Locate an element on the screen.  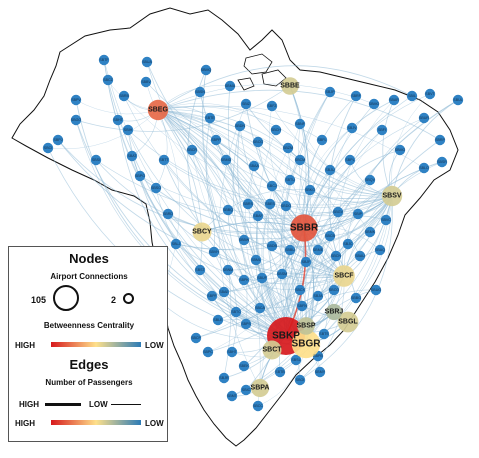
hub-node-sbbr is located at coordinates (304, 228).